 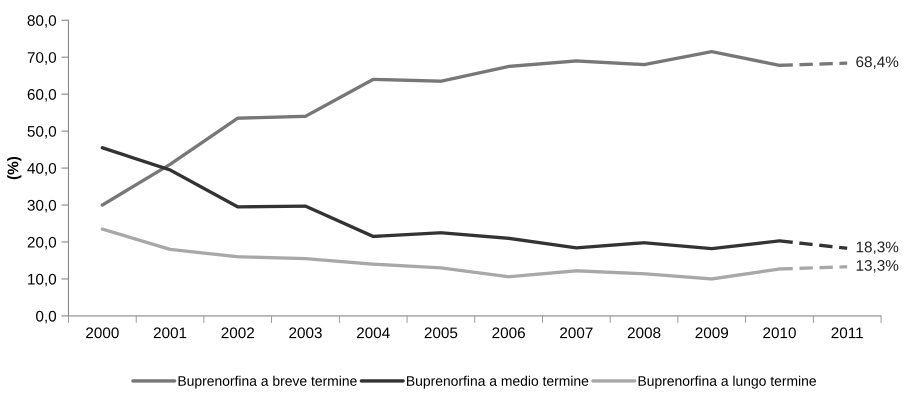 I want to click on x-tick-label: 2011, so click(x=847, y=332).